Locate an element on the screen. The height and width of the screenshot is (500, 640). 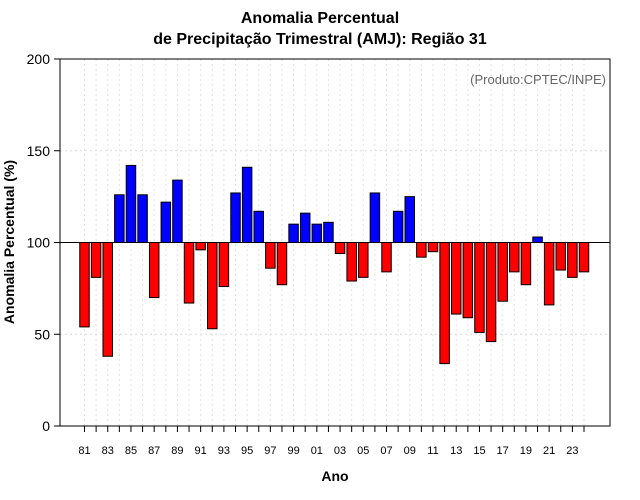
y-axis: 0 50 100 150 200 is located at coordinates (43, 242).